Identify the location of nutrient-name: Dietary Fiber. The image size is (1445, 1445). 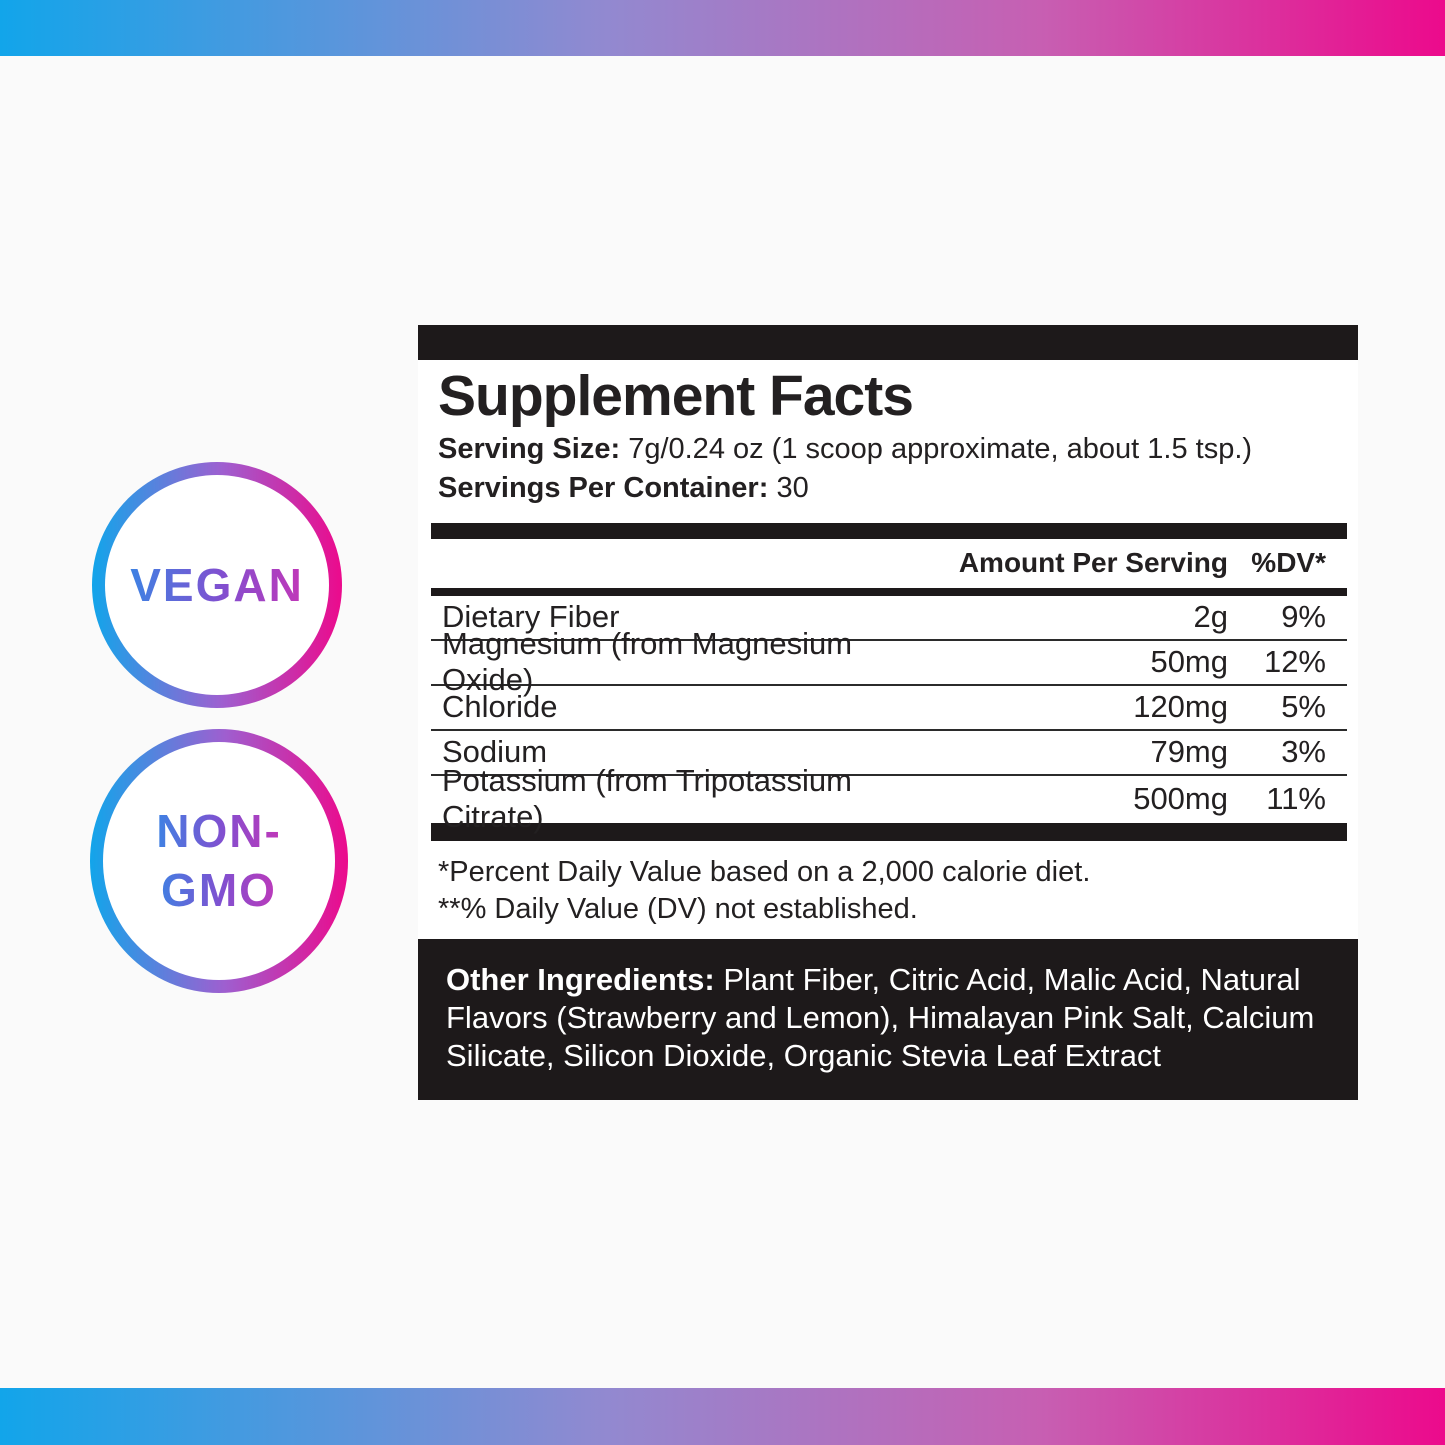
(531, 617).